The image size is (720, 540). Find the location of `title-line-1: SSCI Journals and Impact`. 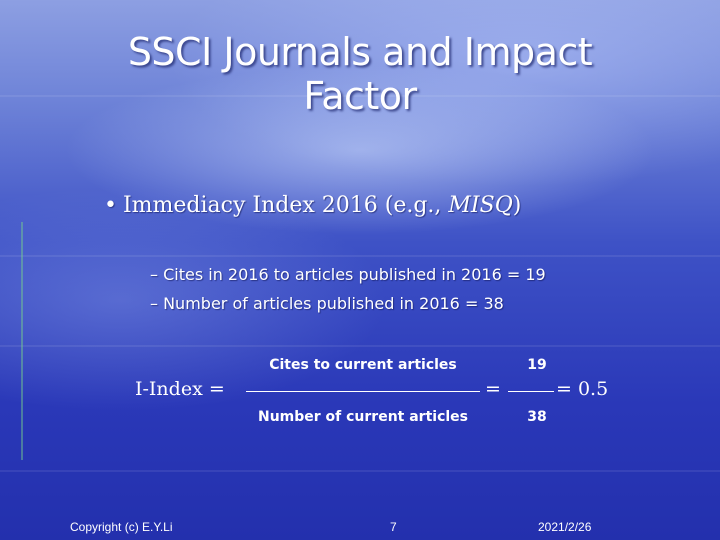

title-line-1: SSCI Journals and Impact is located at coordinates (360, 52).